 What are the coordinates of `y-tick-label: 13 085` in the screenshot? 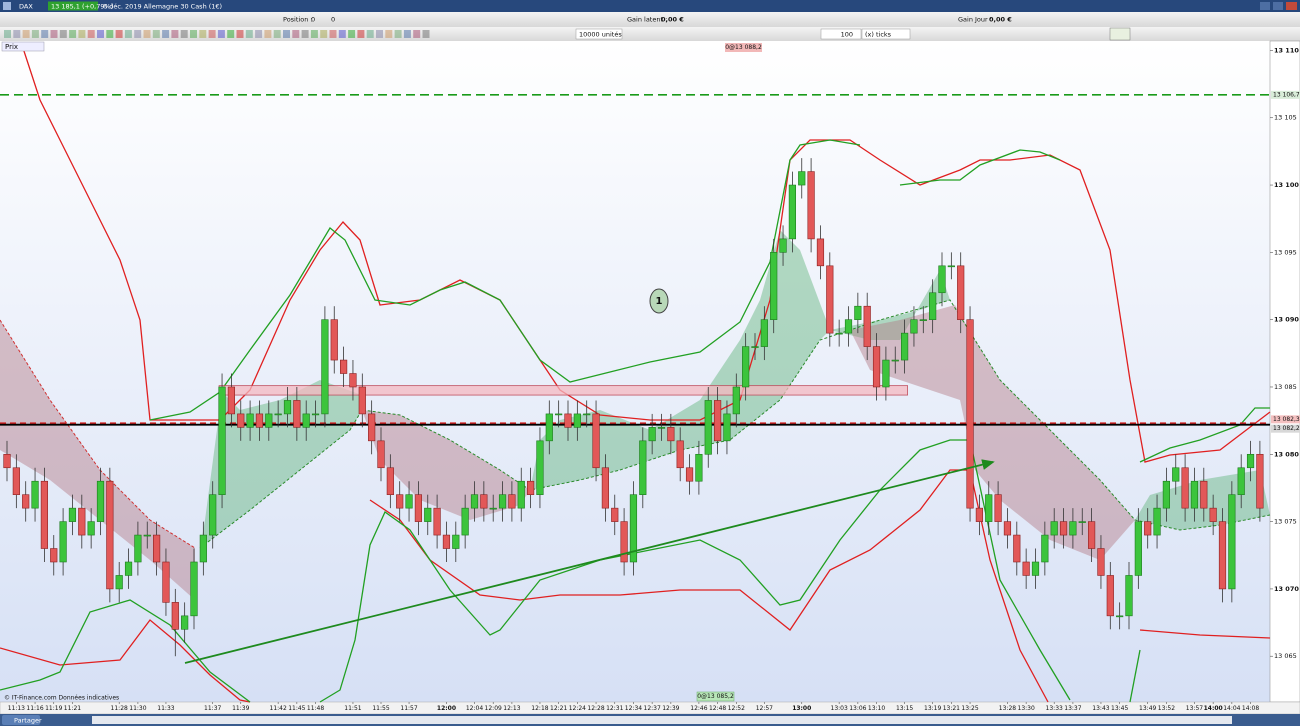 It's located at (1285, 387).